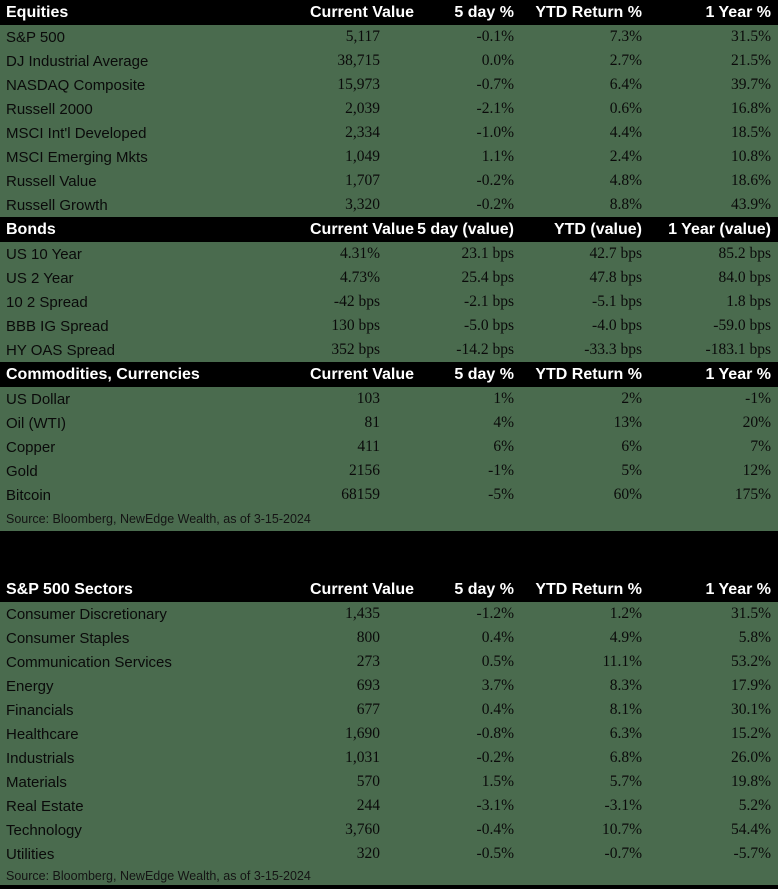  What do you see at coordinates (738, 589) in the screenshot?
I see `col-header-1year: 1 Year %` at bounding box center [738, 589].